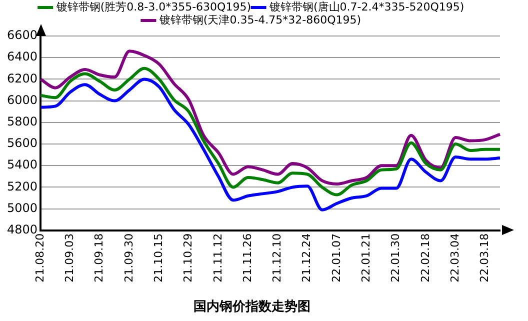 The image size is (528, 321). Describe the element at coordinates (277, 257) in the screenshot. I see `x-tick-label: 21.12.10` at that location.